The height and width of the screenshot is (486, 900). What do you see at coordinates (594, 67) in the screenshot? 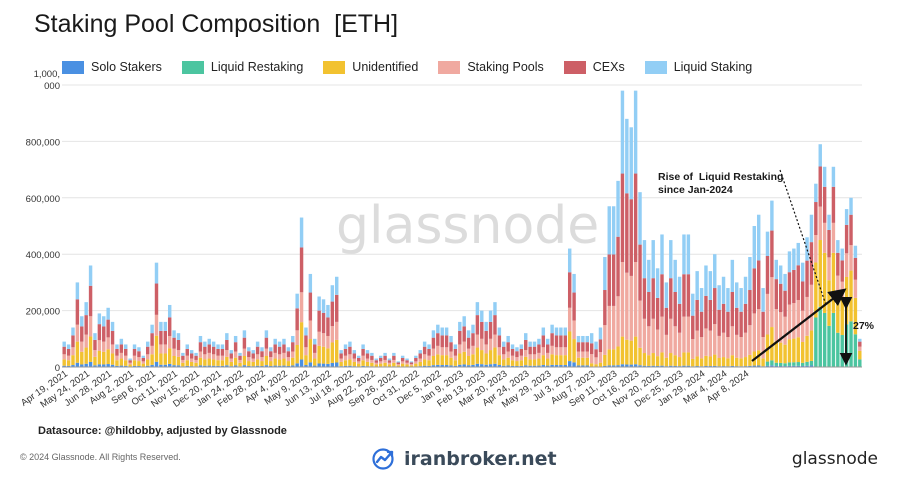
I see `legend-item-cexs: CEXs` at bounding box center [594, 67].